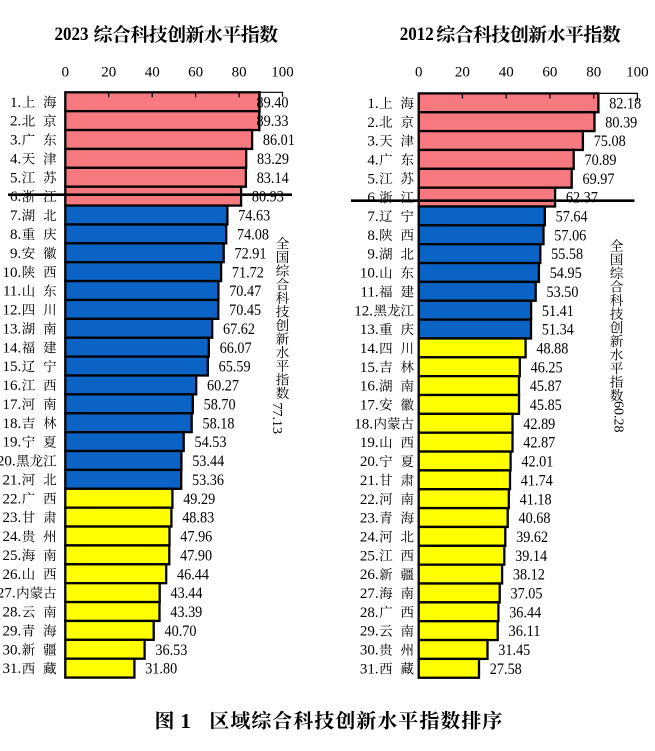 The width and height of the screenshot is (655, 751). Describe the element at coordinates (372, 160) in the screenshot. I see `svg-text: 4.` at that location.